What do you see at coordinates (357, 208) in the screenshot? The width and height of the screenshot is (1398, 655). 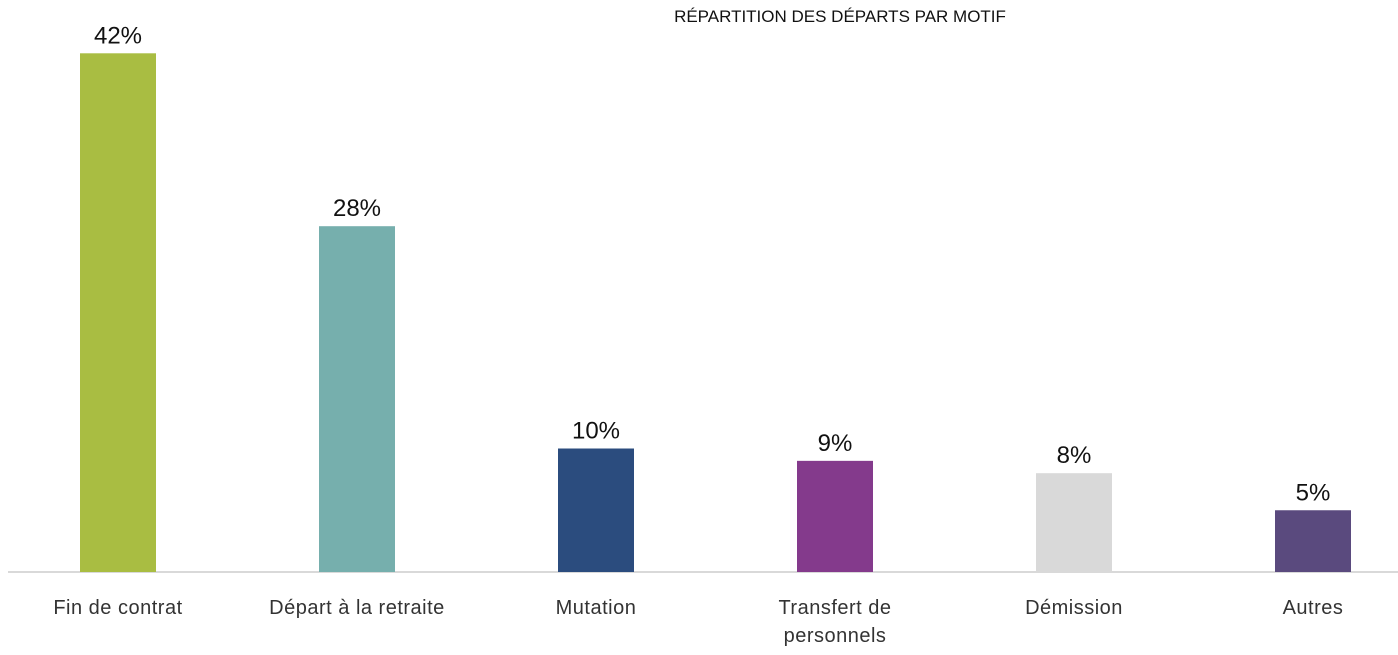 I see `data-label: 28%` at bounding box center [357, 208].